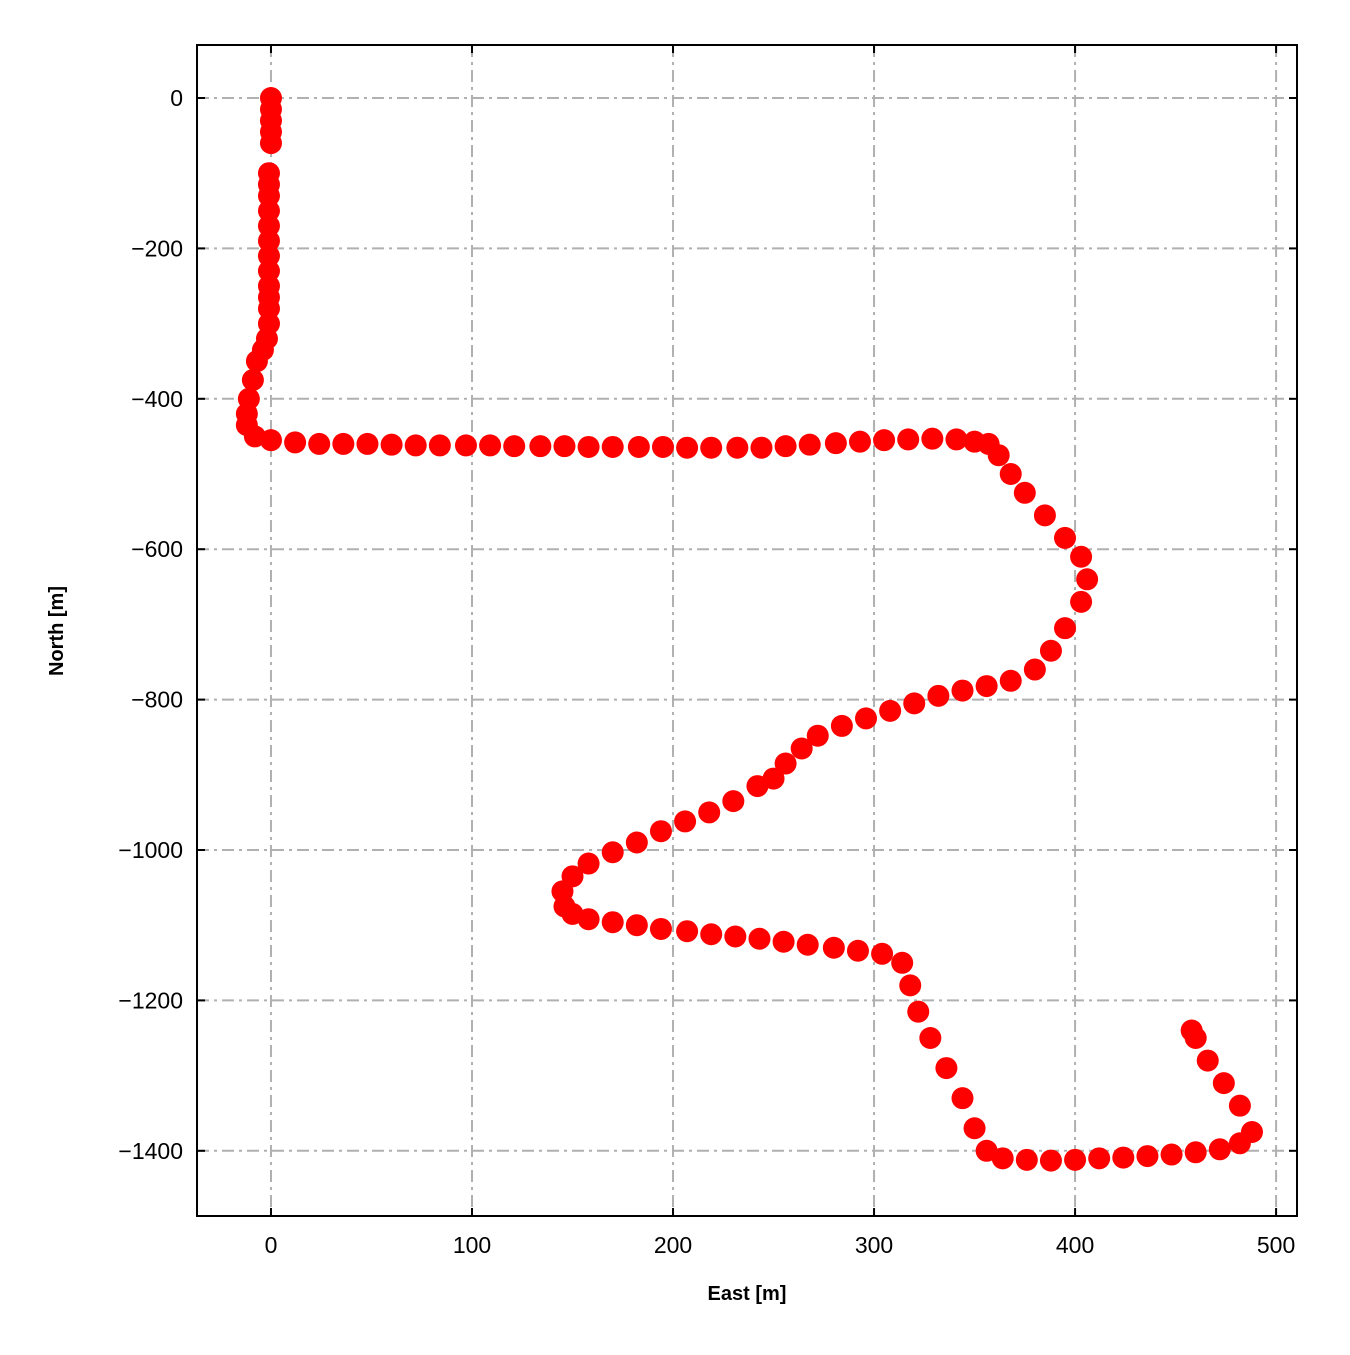 The width and height of the screenshot is (1350, 1355). What do you see at coordinates (472, 1245) in the screenshot?
I see `x-tick-label: 100` at bounding box center [472, 1245].